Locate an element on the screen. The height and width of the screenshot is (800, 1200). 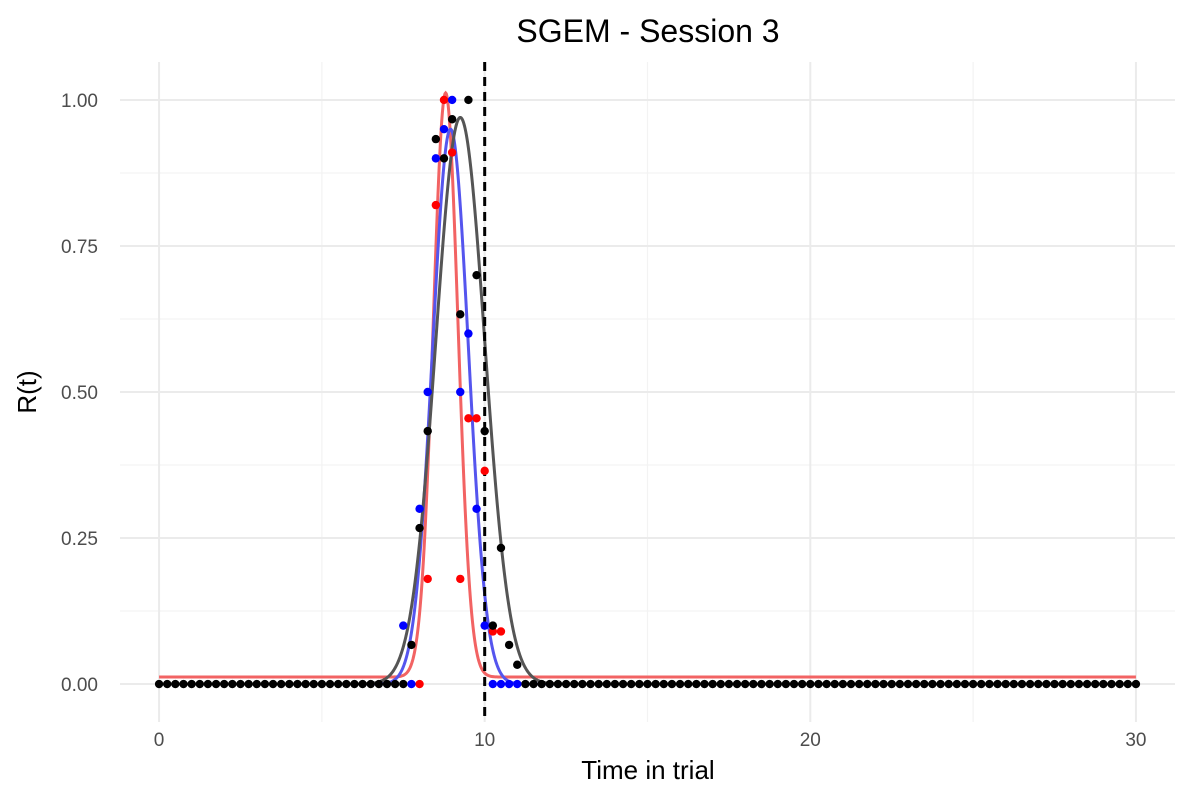
y-tick-label: 0.50 is located at coordinates (79, 393).